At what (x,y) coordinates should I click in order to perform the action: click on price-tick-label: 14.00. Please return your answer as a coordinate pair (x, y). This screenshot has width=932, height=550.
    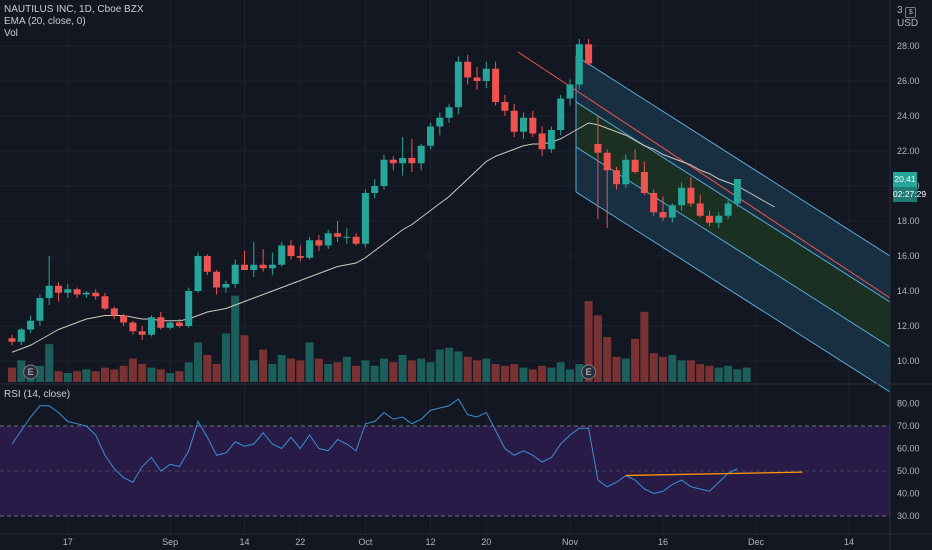
    Looking at the image, I should click on (908, 291).